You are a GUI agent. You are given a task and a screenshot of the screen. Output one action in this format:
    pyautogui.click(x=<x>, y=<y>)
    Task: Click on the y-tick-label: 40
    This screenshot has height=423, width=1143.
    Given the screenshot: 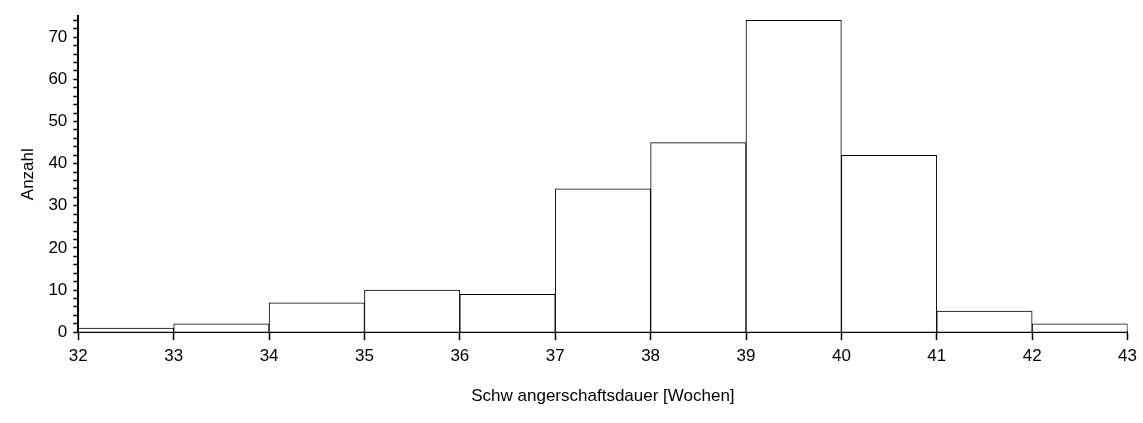 What is the action you would take?
    pyautogui.click(x=58, y=163)
    